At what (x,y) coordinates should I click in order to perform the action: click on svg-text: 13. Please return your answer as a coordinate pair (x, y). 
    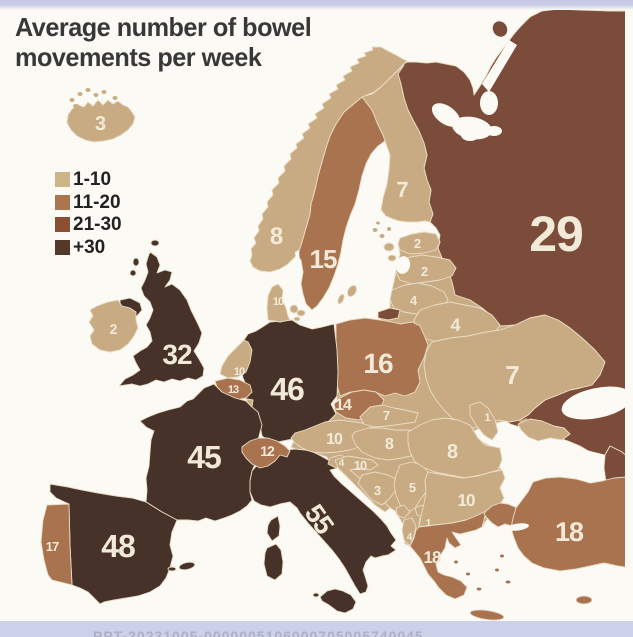
    Looking at the image, I should click on (233, 390).